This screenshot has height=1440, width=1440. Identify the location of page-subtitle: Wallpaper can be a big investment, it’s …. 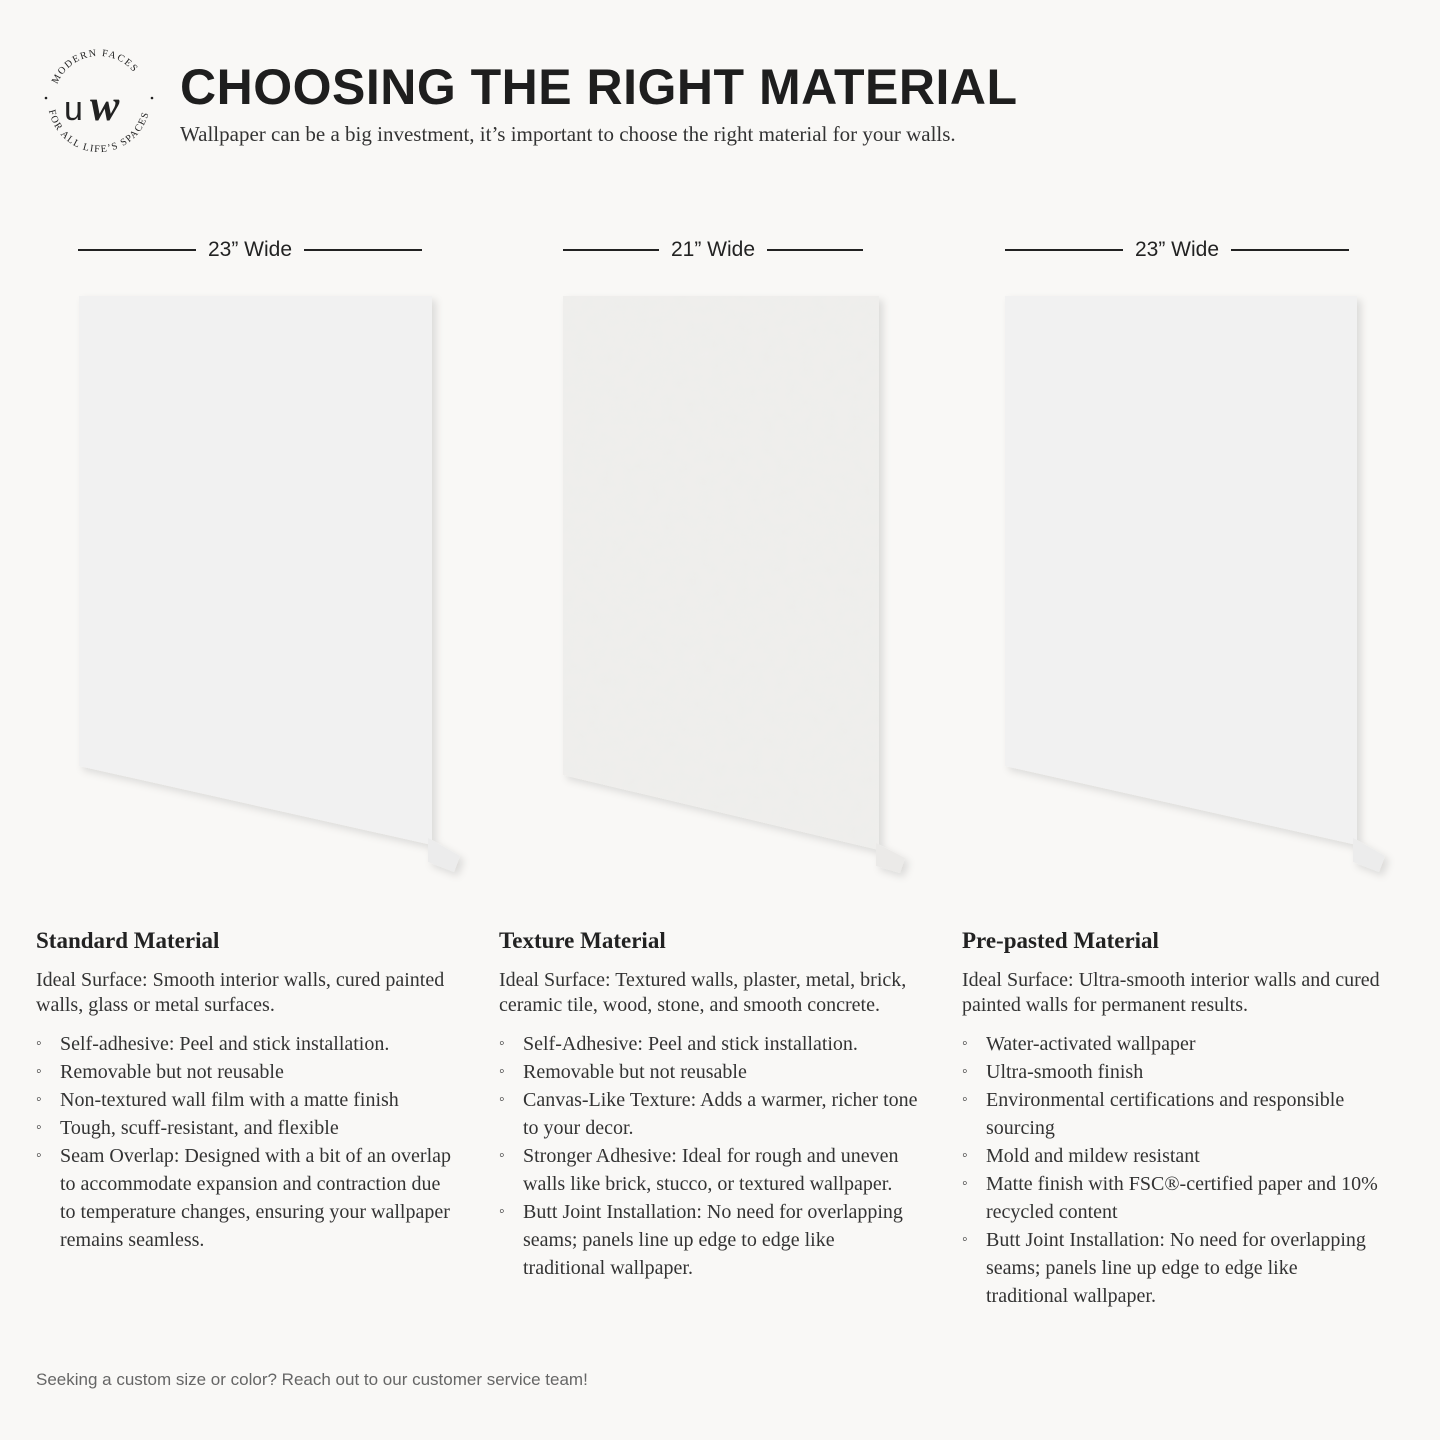
(568, 134).